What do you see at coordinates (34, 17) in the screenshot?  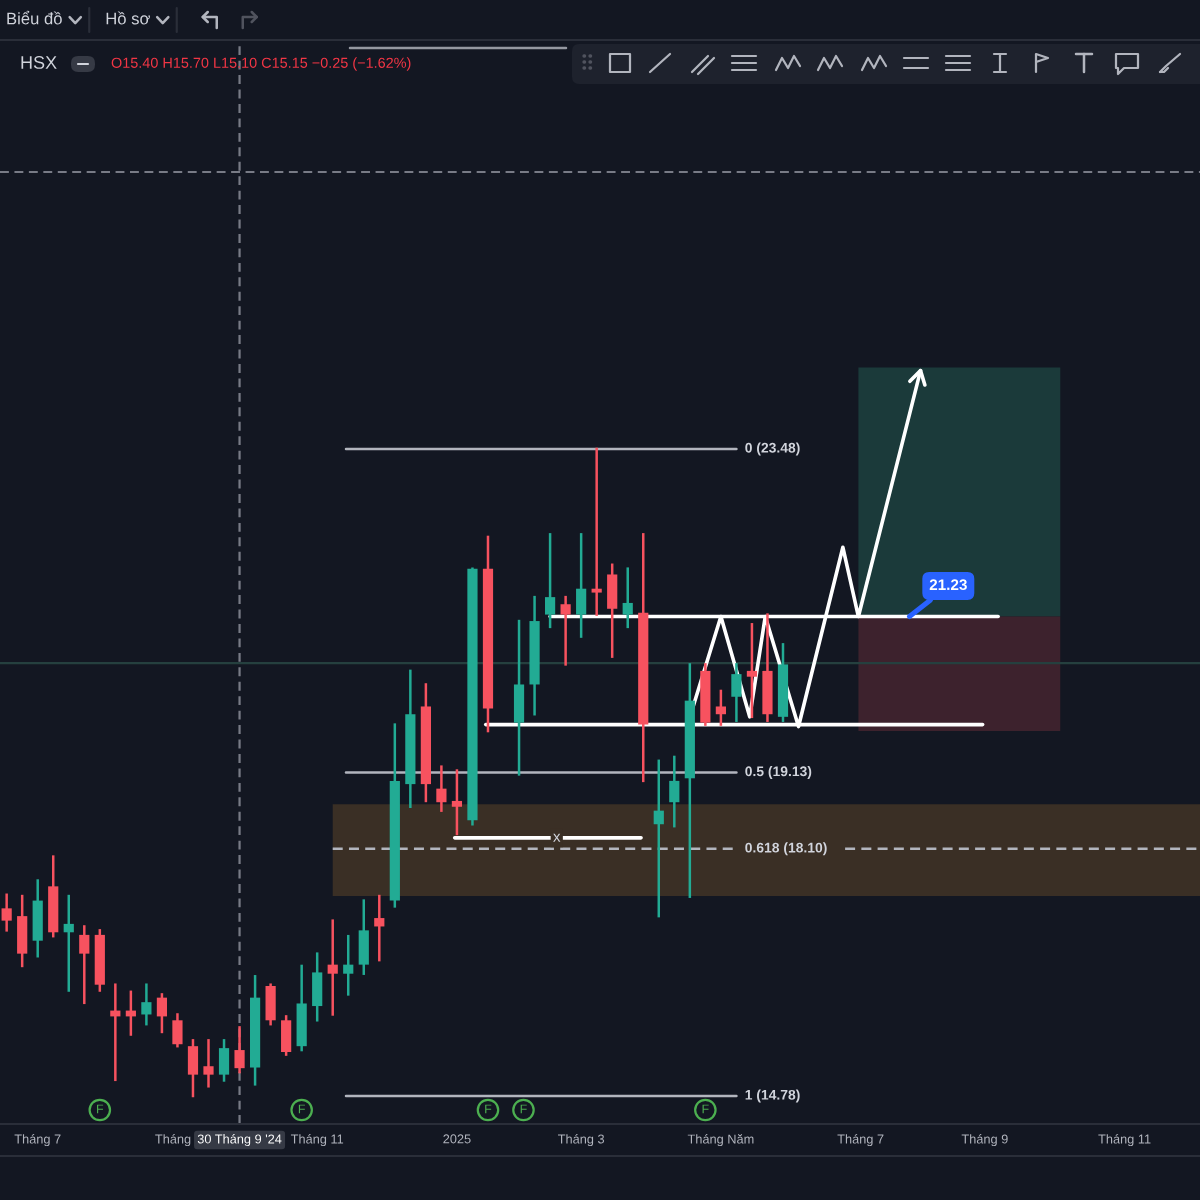 I see `text: Biểu đồ` at bounding box center [34, 17].